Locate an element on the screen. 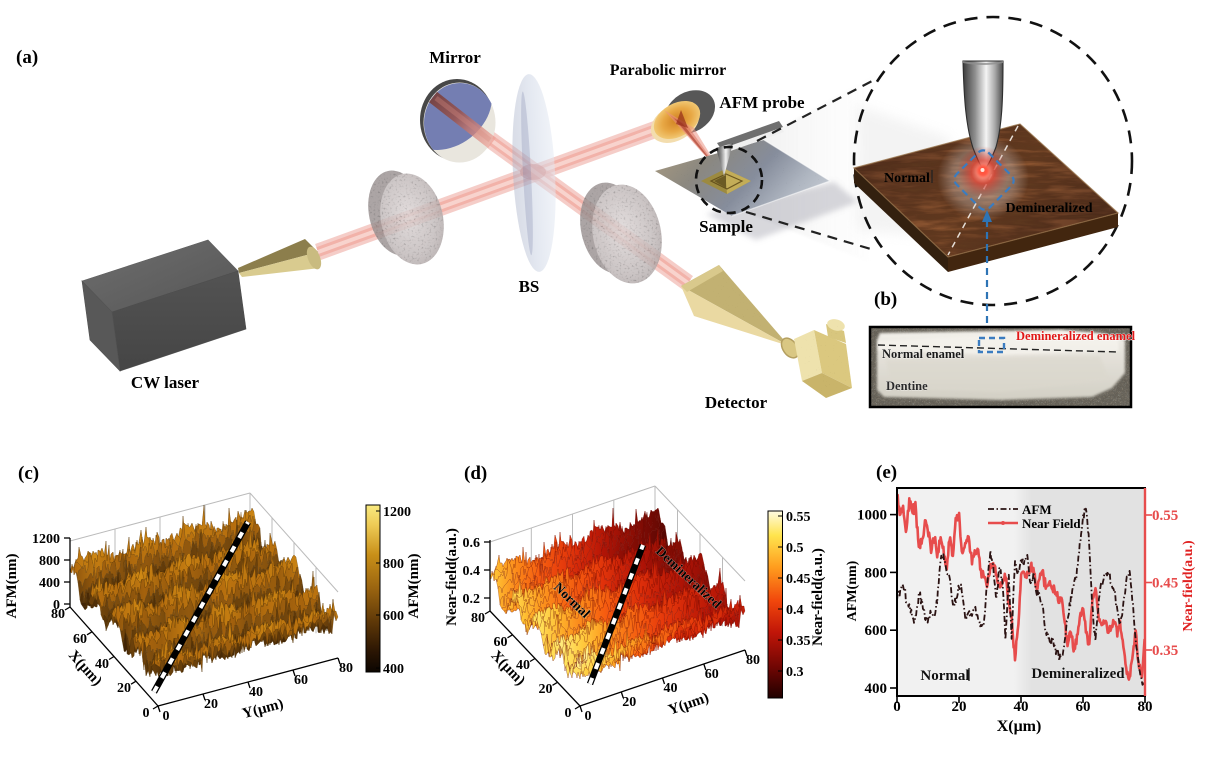  svg-text: (b) is located at coordinates (885, 299).